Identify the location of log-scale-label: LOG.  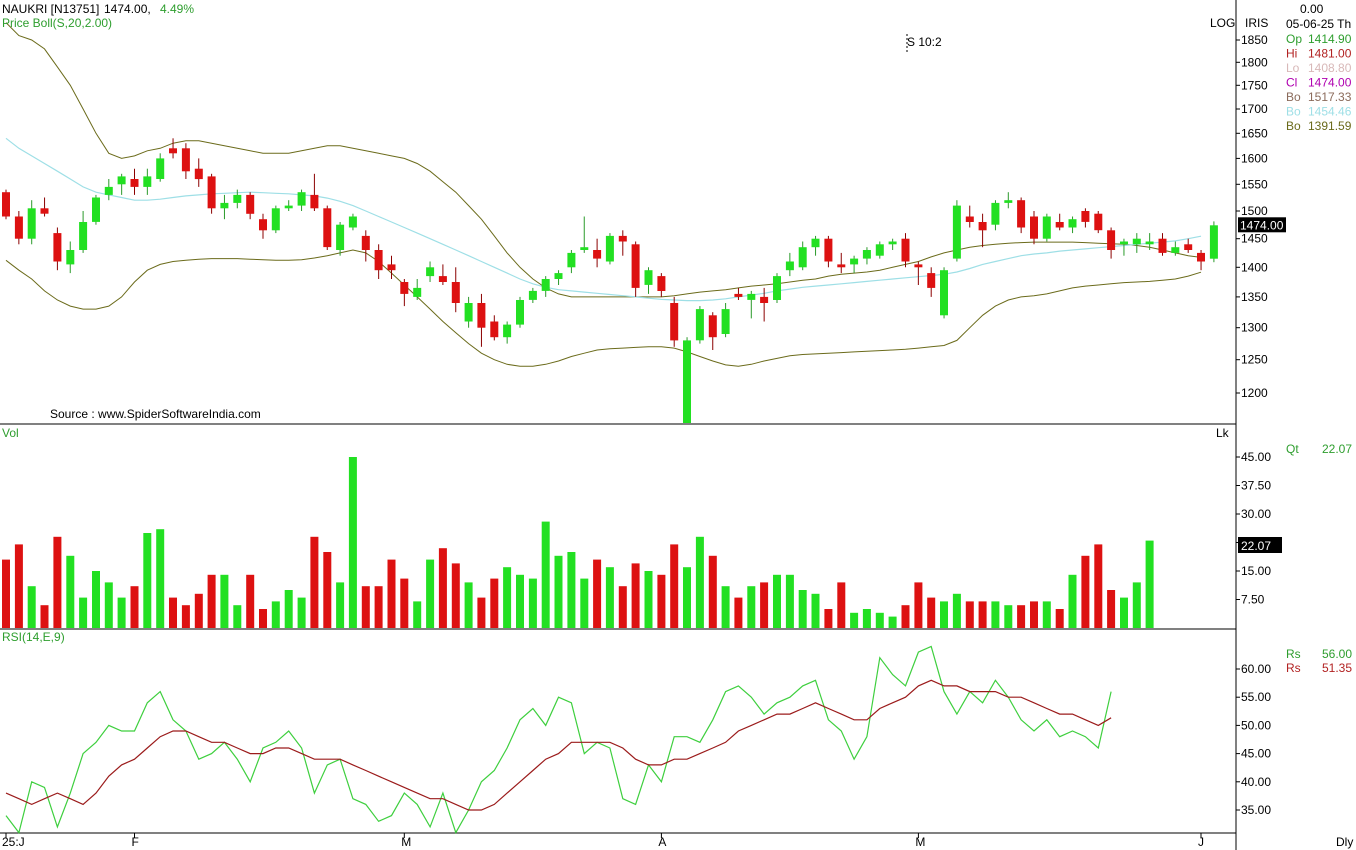
(1222, 23).